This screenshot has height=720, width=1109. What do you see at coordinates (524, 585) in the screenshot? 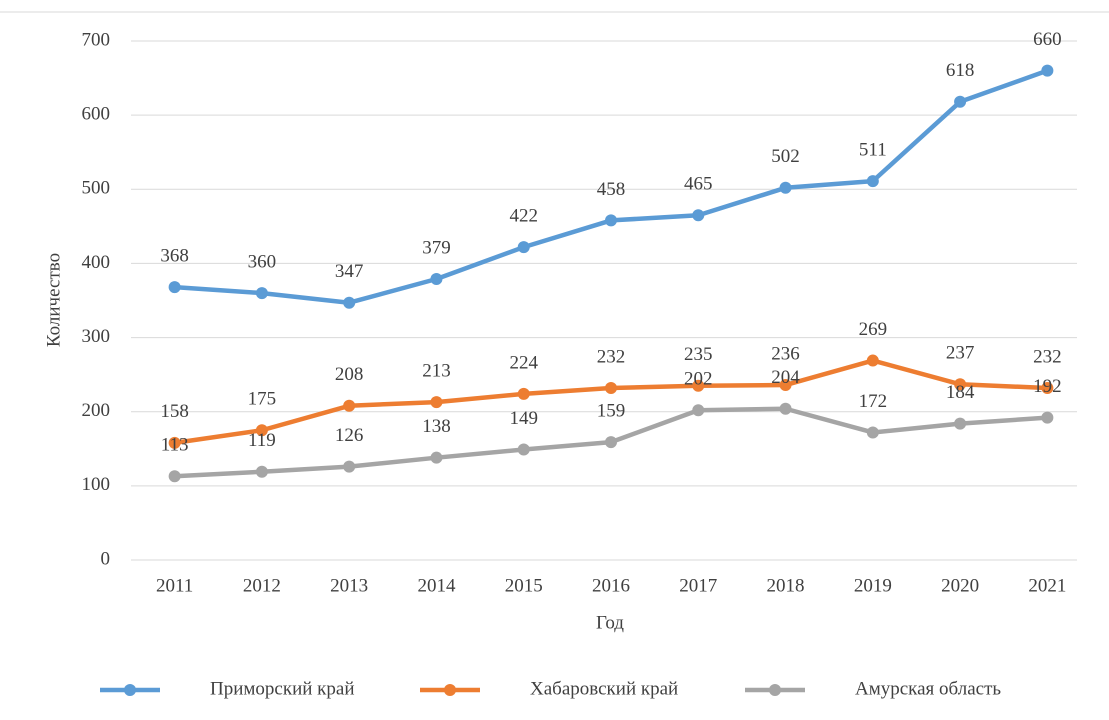
I see `x-tick-label: 2015` at bounding box center [524, 585].